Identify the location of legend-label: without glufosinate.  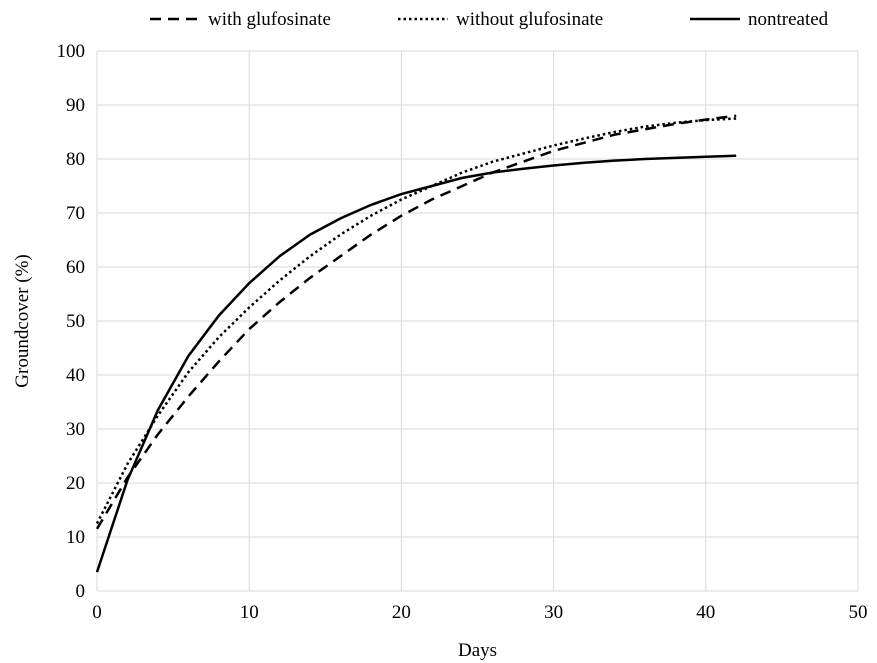
(529, 19).